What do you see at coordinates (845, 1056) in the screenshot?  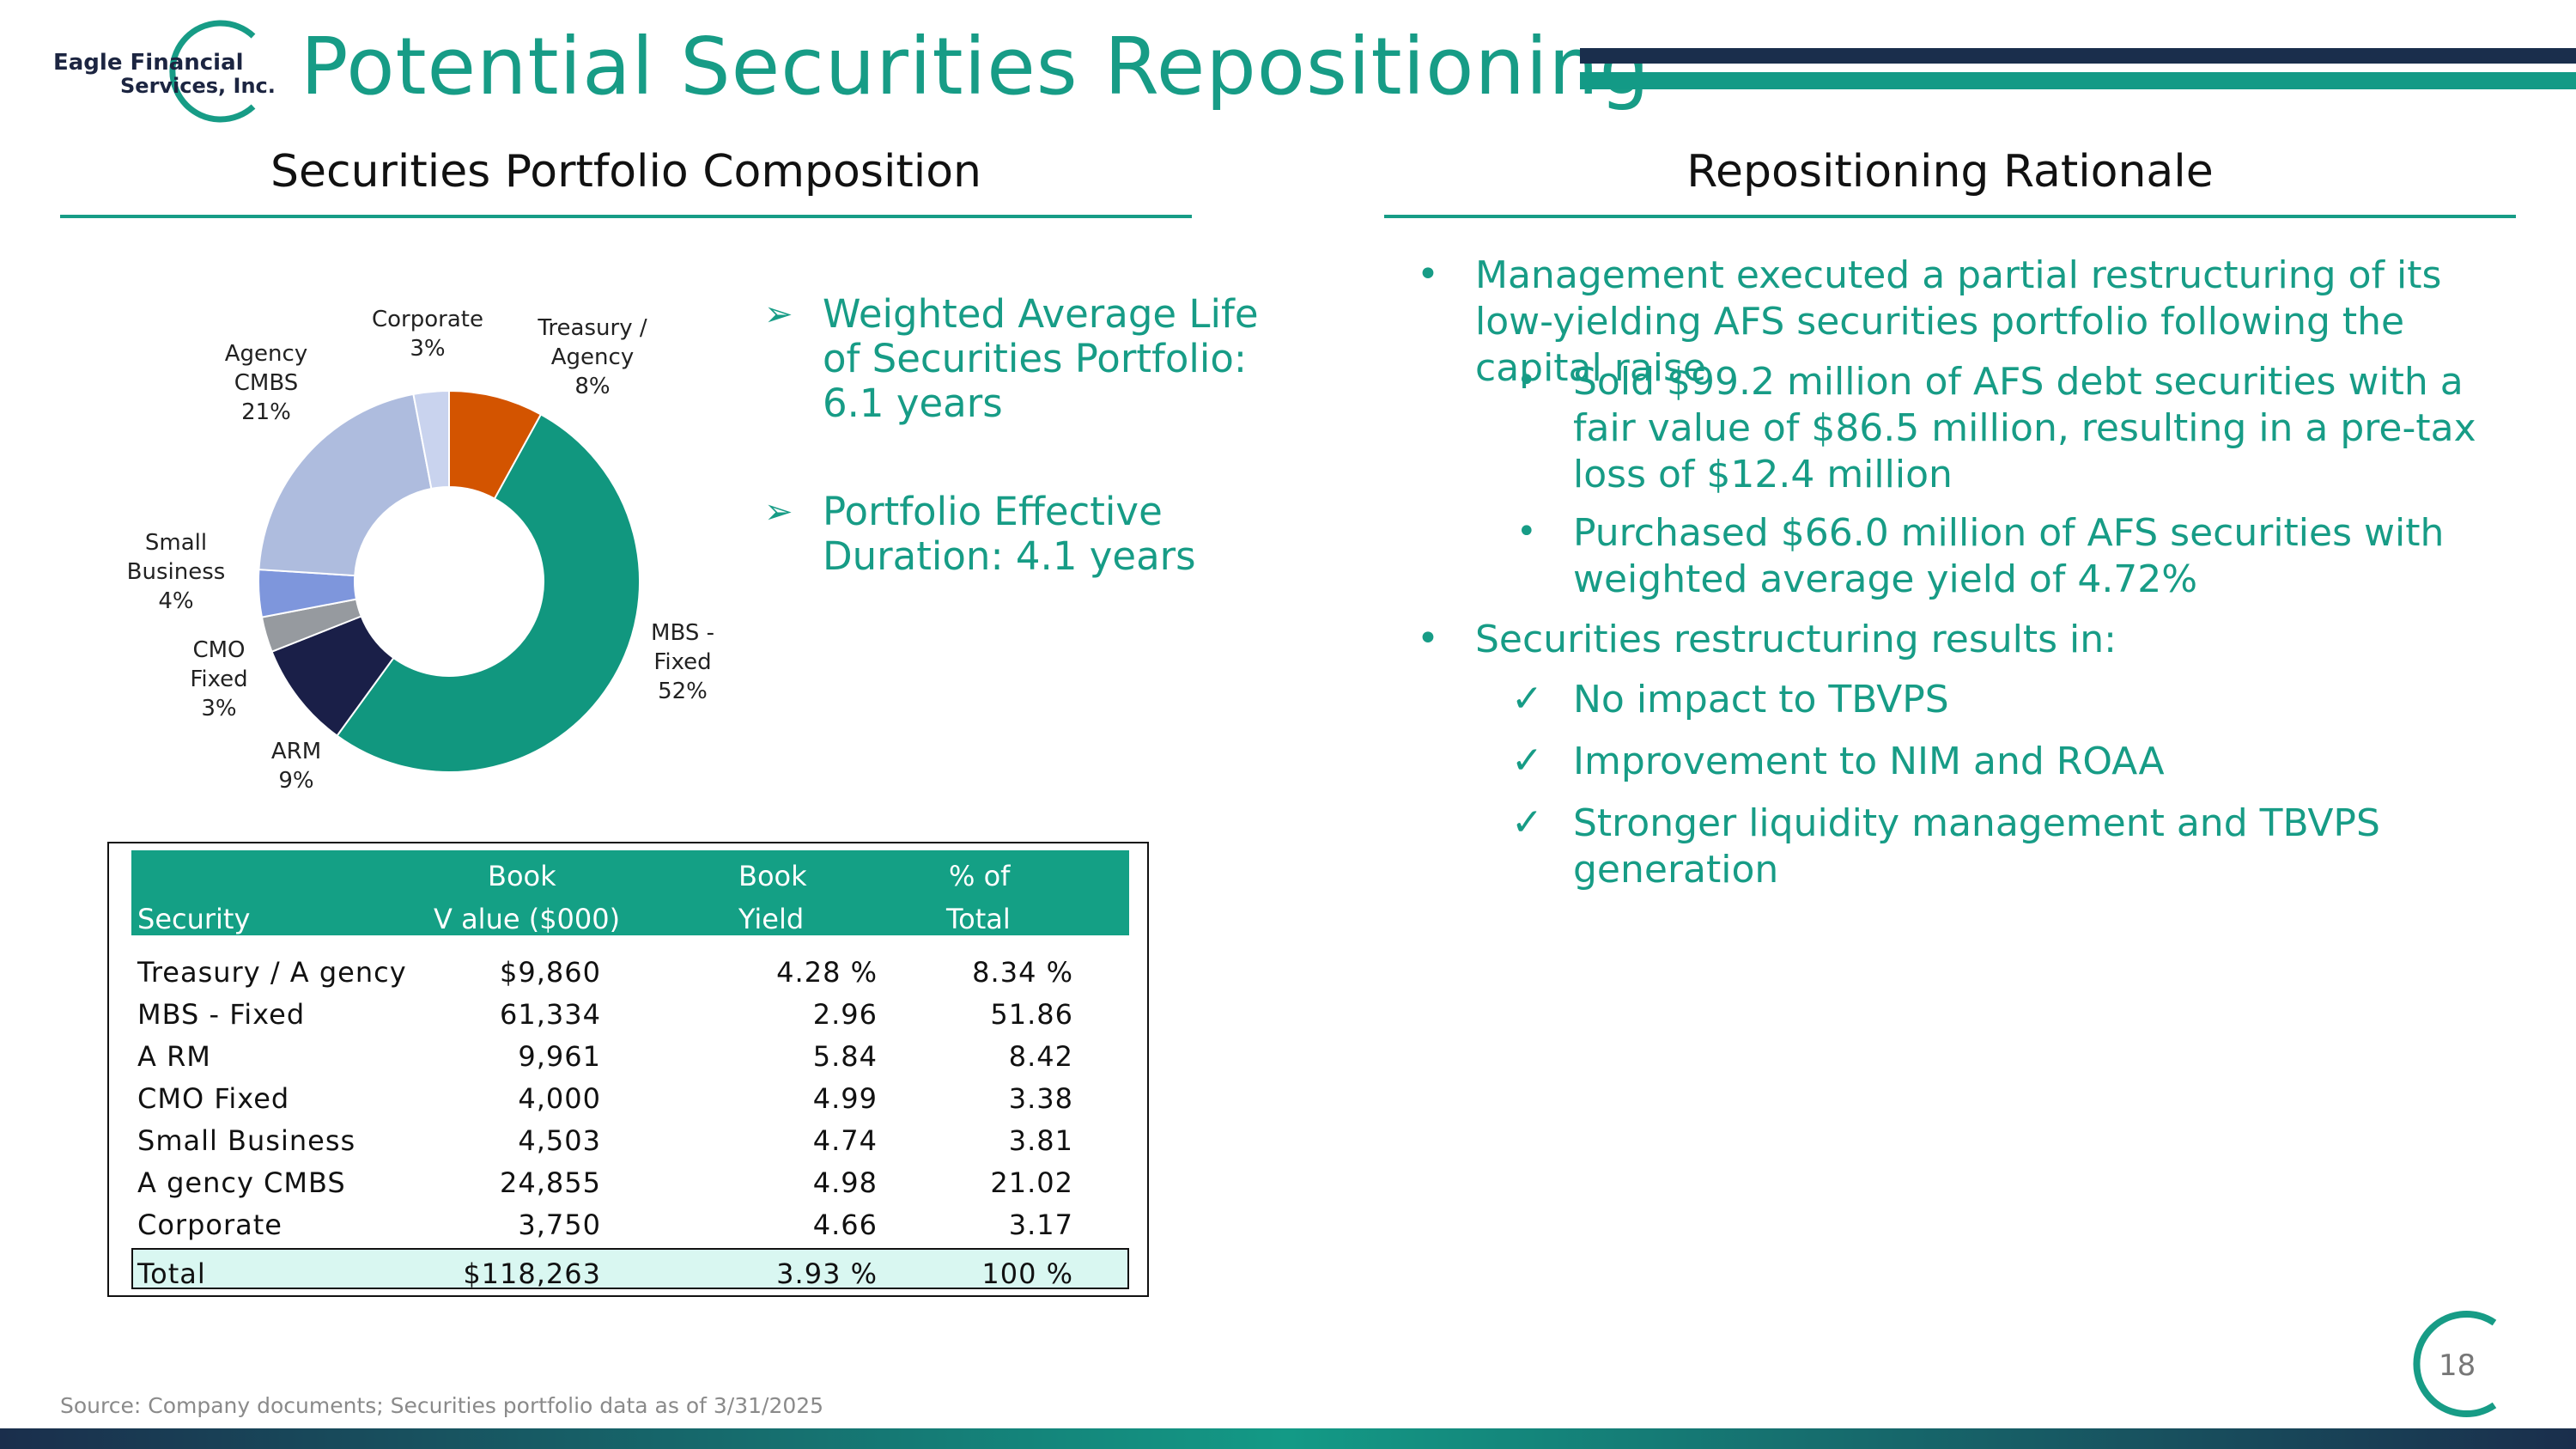 I see `cell-book-yield: 5.84` at bounding box center [845, 1056].